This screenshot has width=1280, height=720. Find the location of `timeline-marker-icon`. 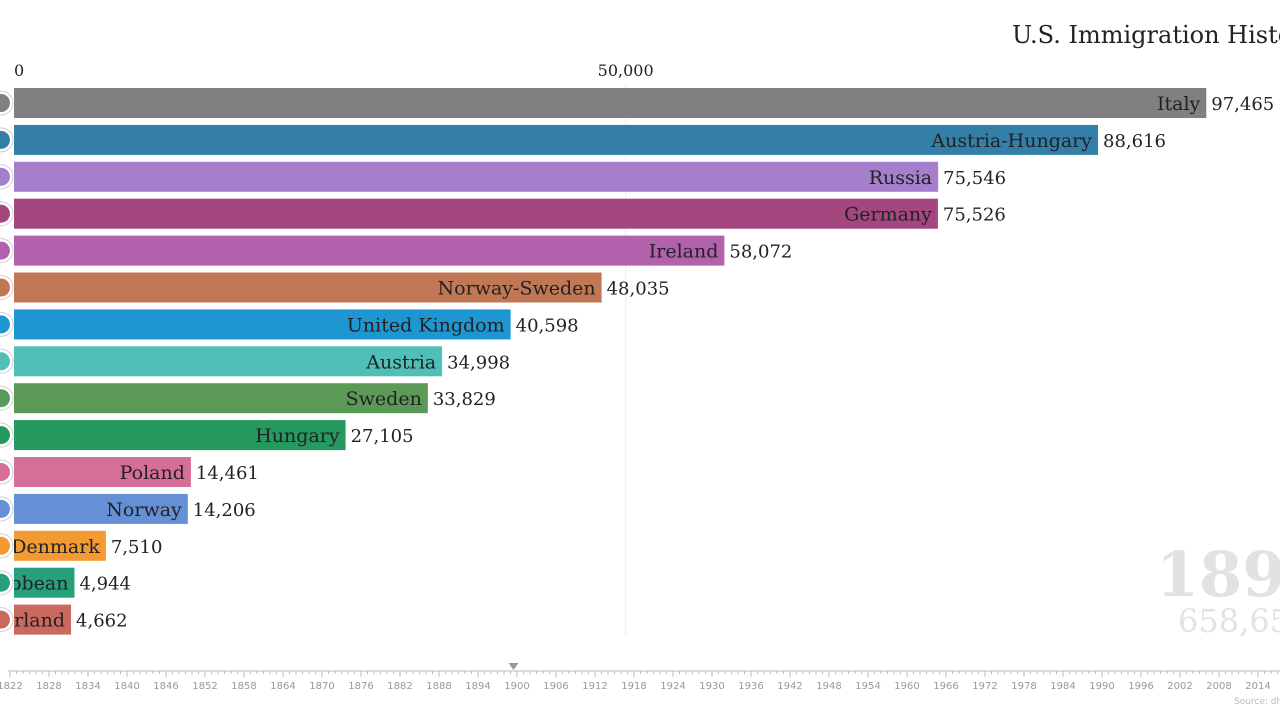

timeline-marker-icon is located at coordinates (513, 666).